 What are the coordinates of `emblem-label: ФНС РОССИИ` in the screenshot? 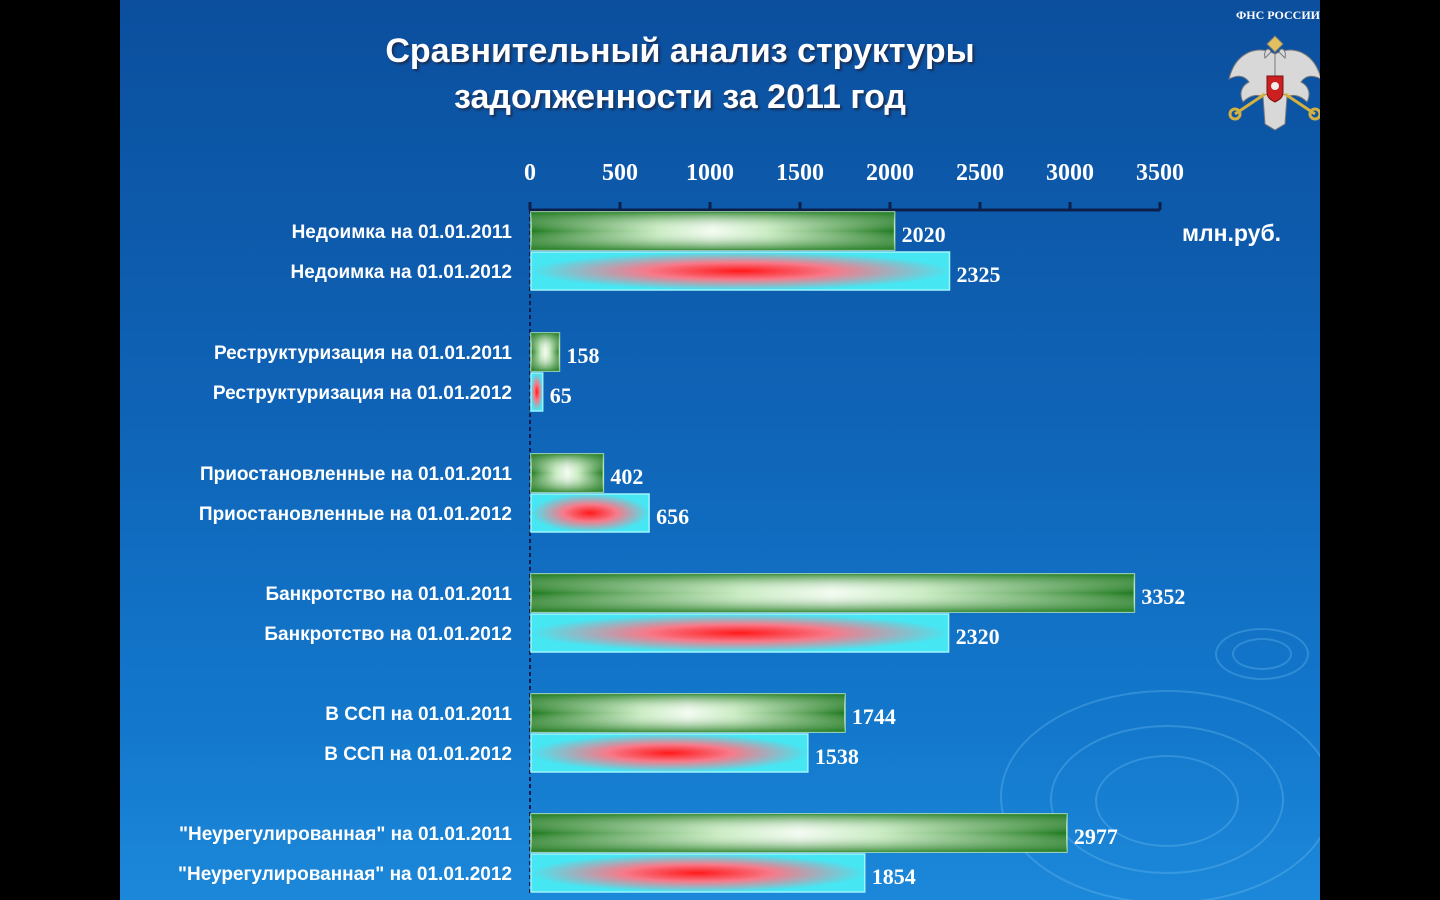 It's located at (1277, 15).